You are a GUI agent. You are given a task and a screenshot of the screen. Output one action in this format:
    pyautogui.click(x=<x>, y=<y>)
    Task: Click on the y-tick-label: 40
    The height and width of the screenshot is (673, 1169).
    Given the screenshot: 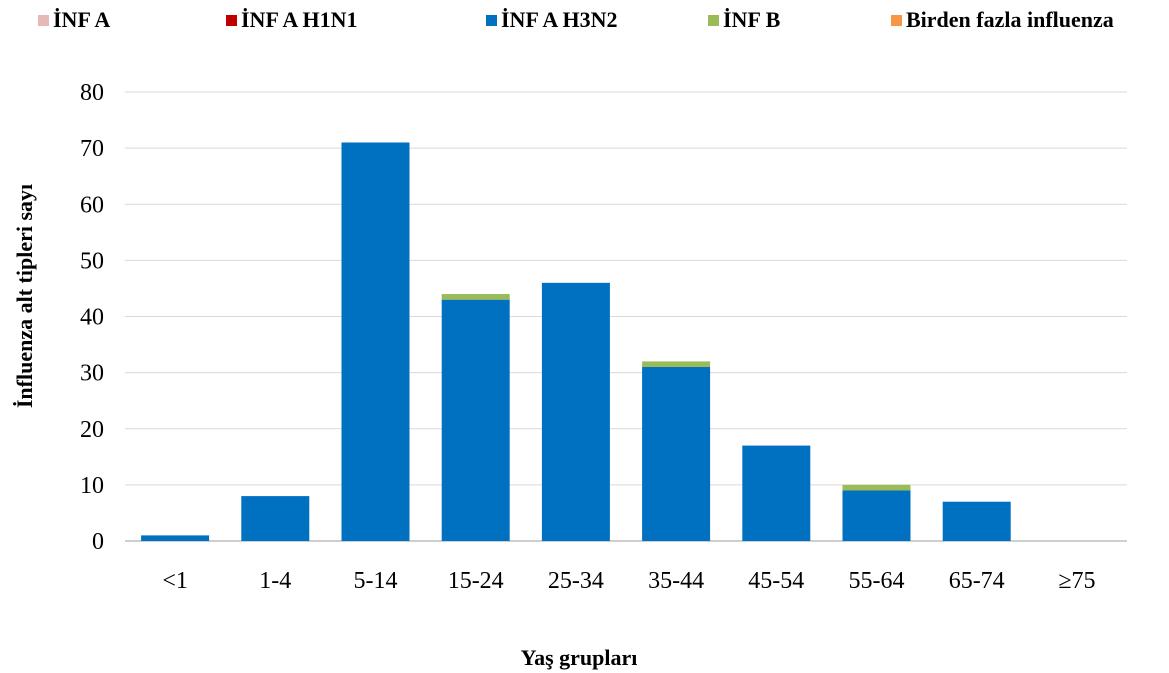 What is the action you would take?
    pyautogui.click(x=92, y=318)
    